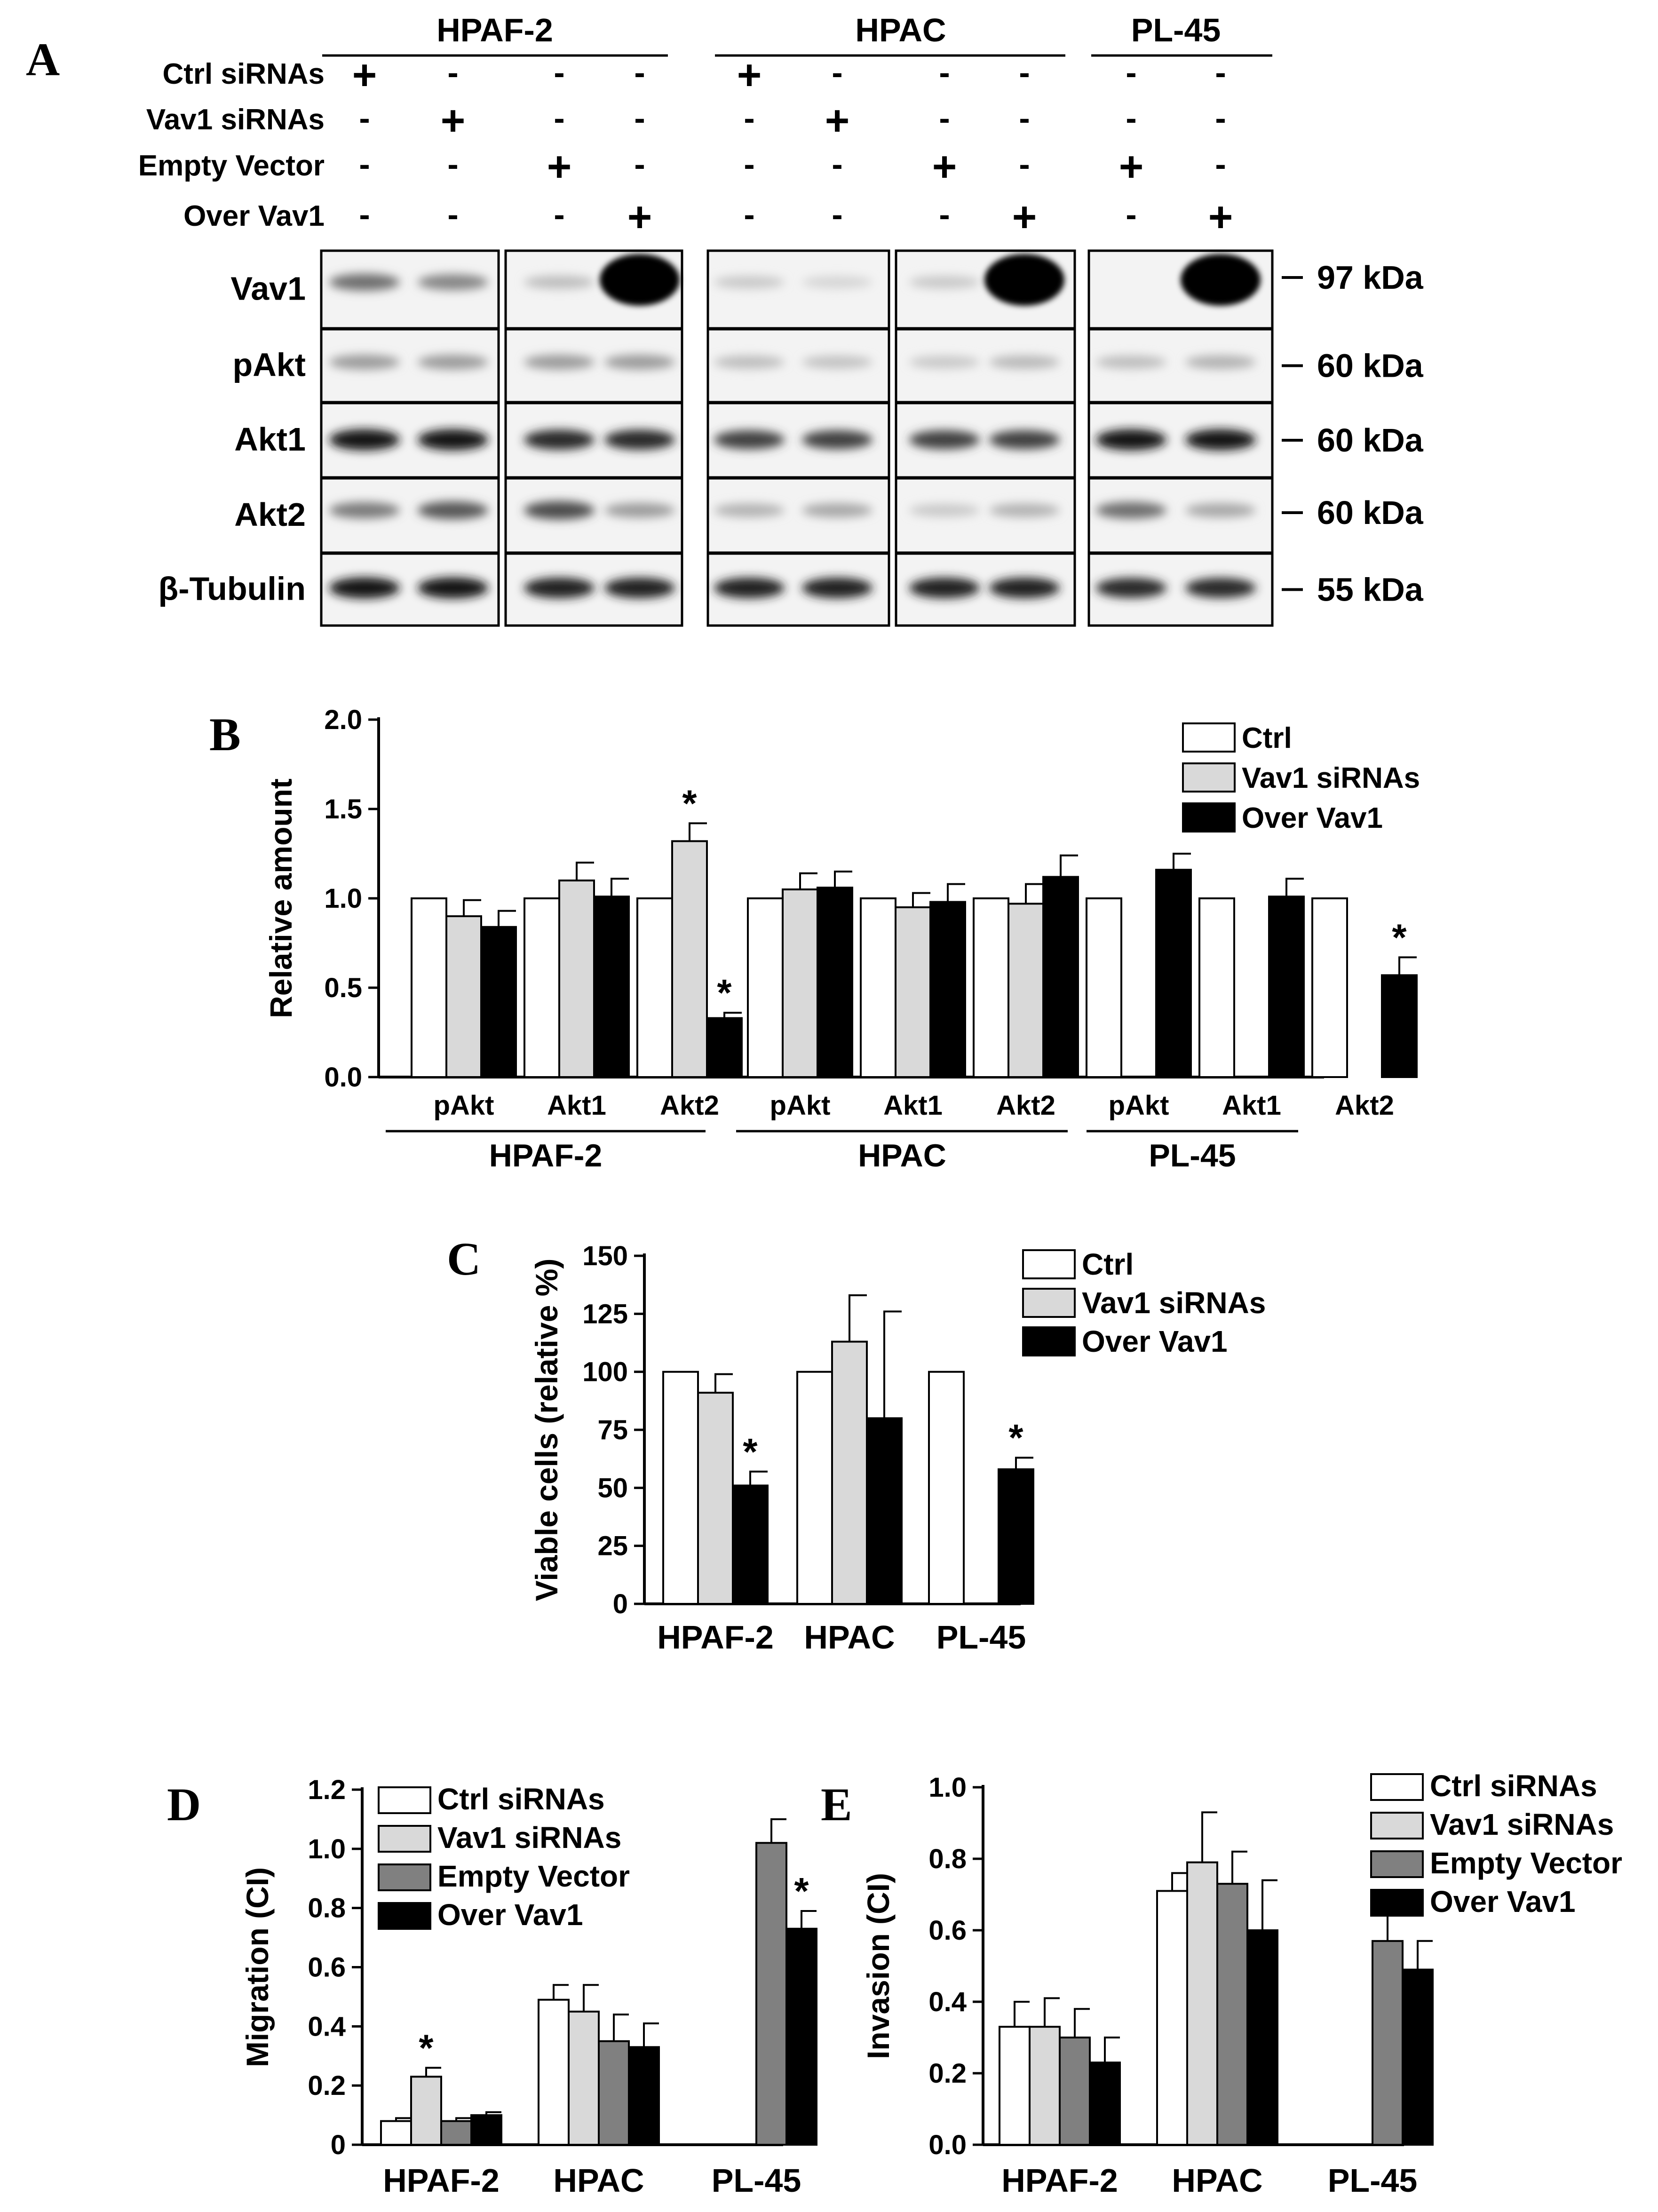 The image size is (1658, 2212). Describe the element at coordinates (798, 290) in the screenshot. I see `blot-strip` at that location.